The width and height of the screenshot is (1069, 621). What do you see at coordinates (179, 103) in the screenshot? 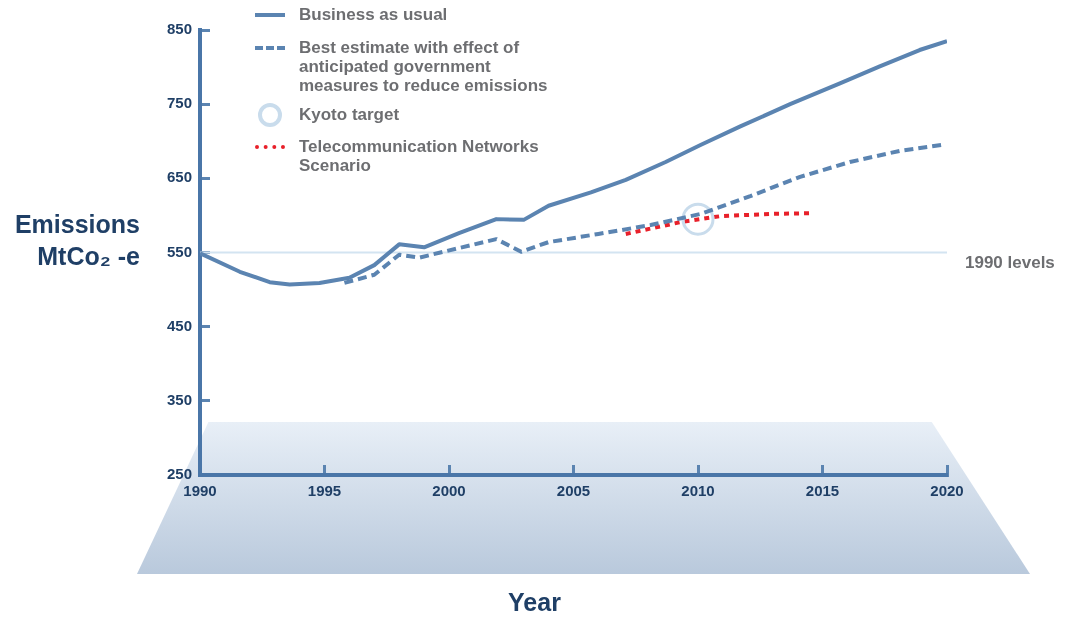
I see `y-tick-label: 750` at bounding box center [179, 103].